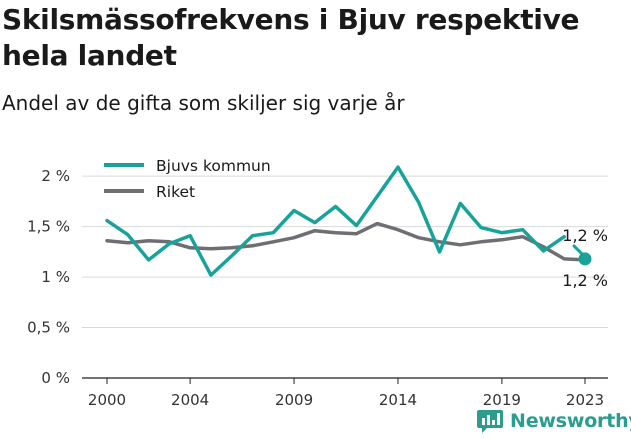 Image resolution: width=631 pixels, height=439 pixels. I want to click on end-label-riket: 1,2 %, so click(585, 280).